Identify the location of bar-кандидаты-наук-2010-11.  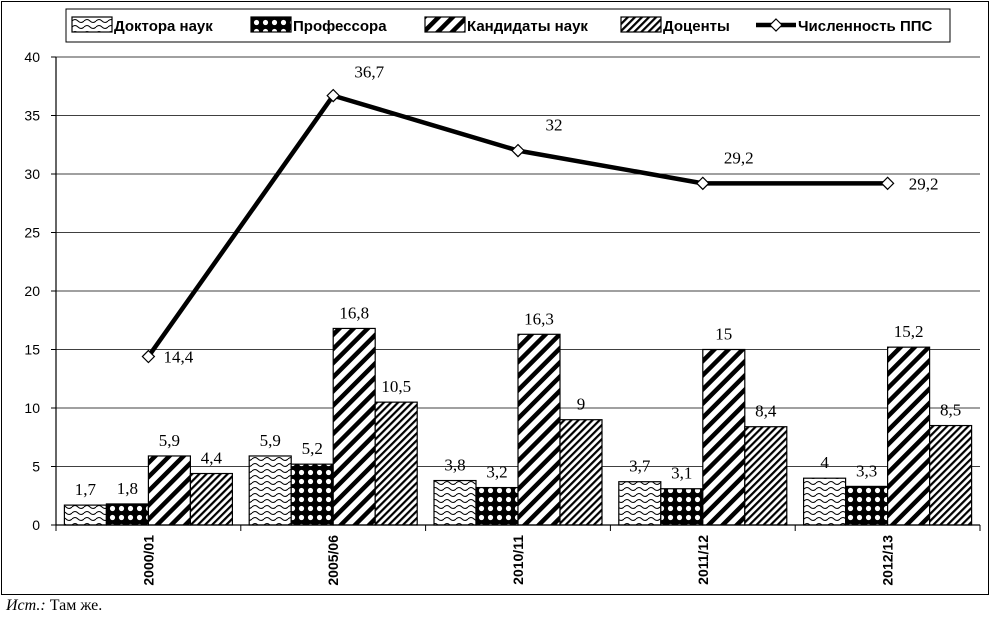
(539, 429).